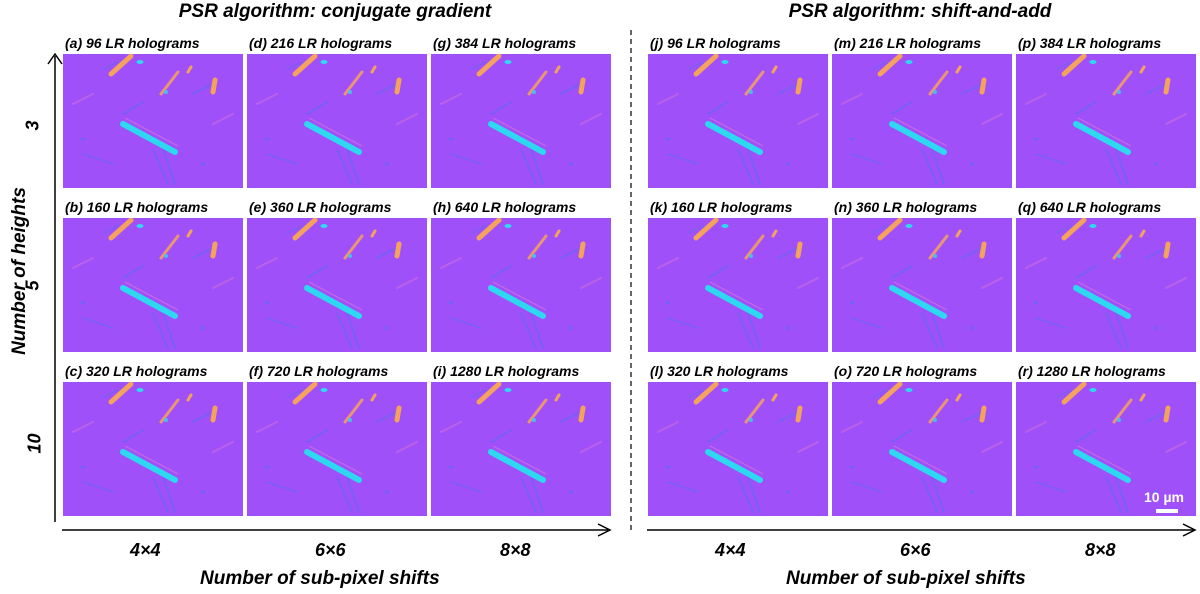 The height and width of the screenshot is (594, 1200). Describe the element at coordinates (730, 550) in the screenshot. I see `right-x-tick-1: 4×4` at that location.